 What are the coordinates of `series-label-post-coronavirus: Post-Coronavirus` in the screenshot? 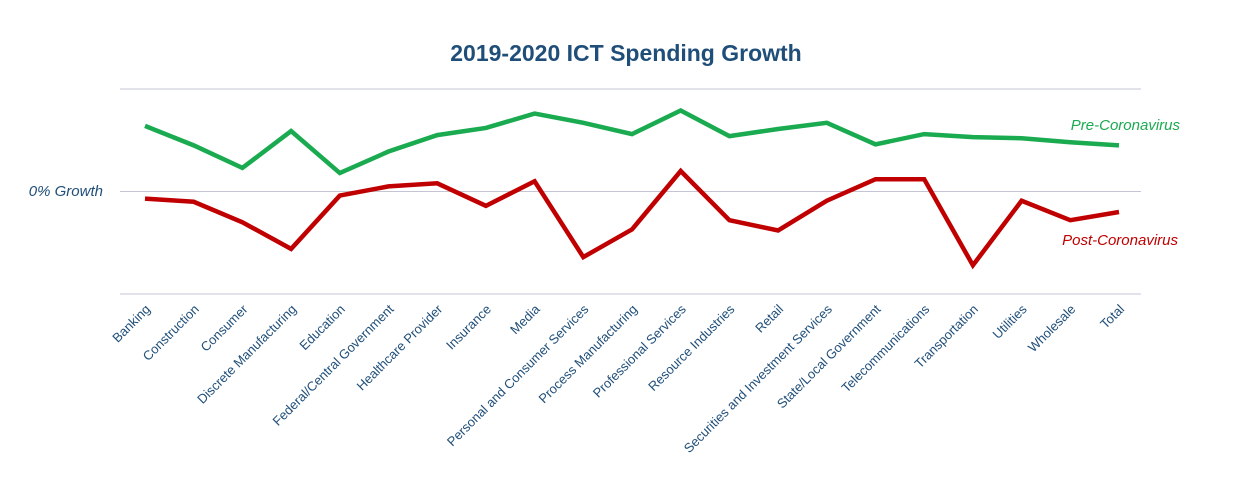 It's located at (1120, 240).